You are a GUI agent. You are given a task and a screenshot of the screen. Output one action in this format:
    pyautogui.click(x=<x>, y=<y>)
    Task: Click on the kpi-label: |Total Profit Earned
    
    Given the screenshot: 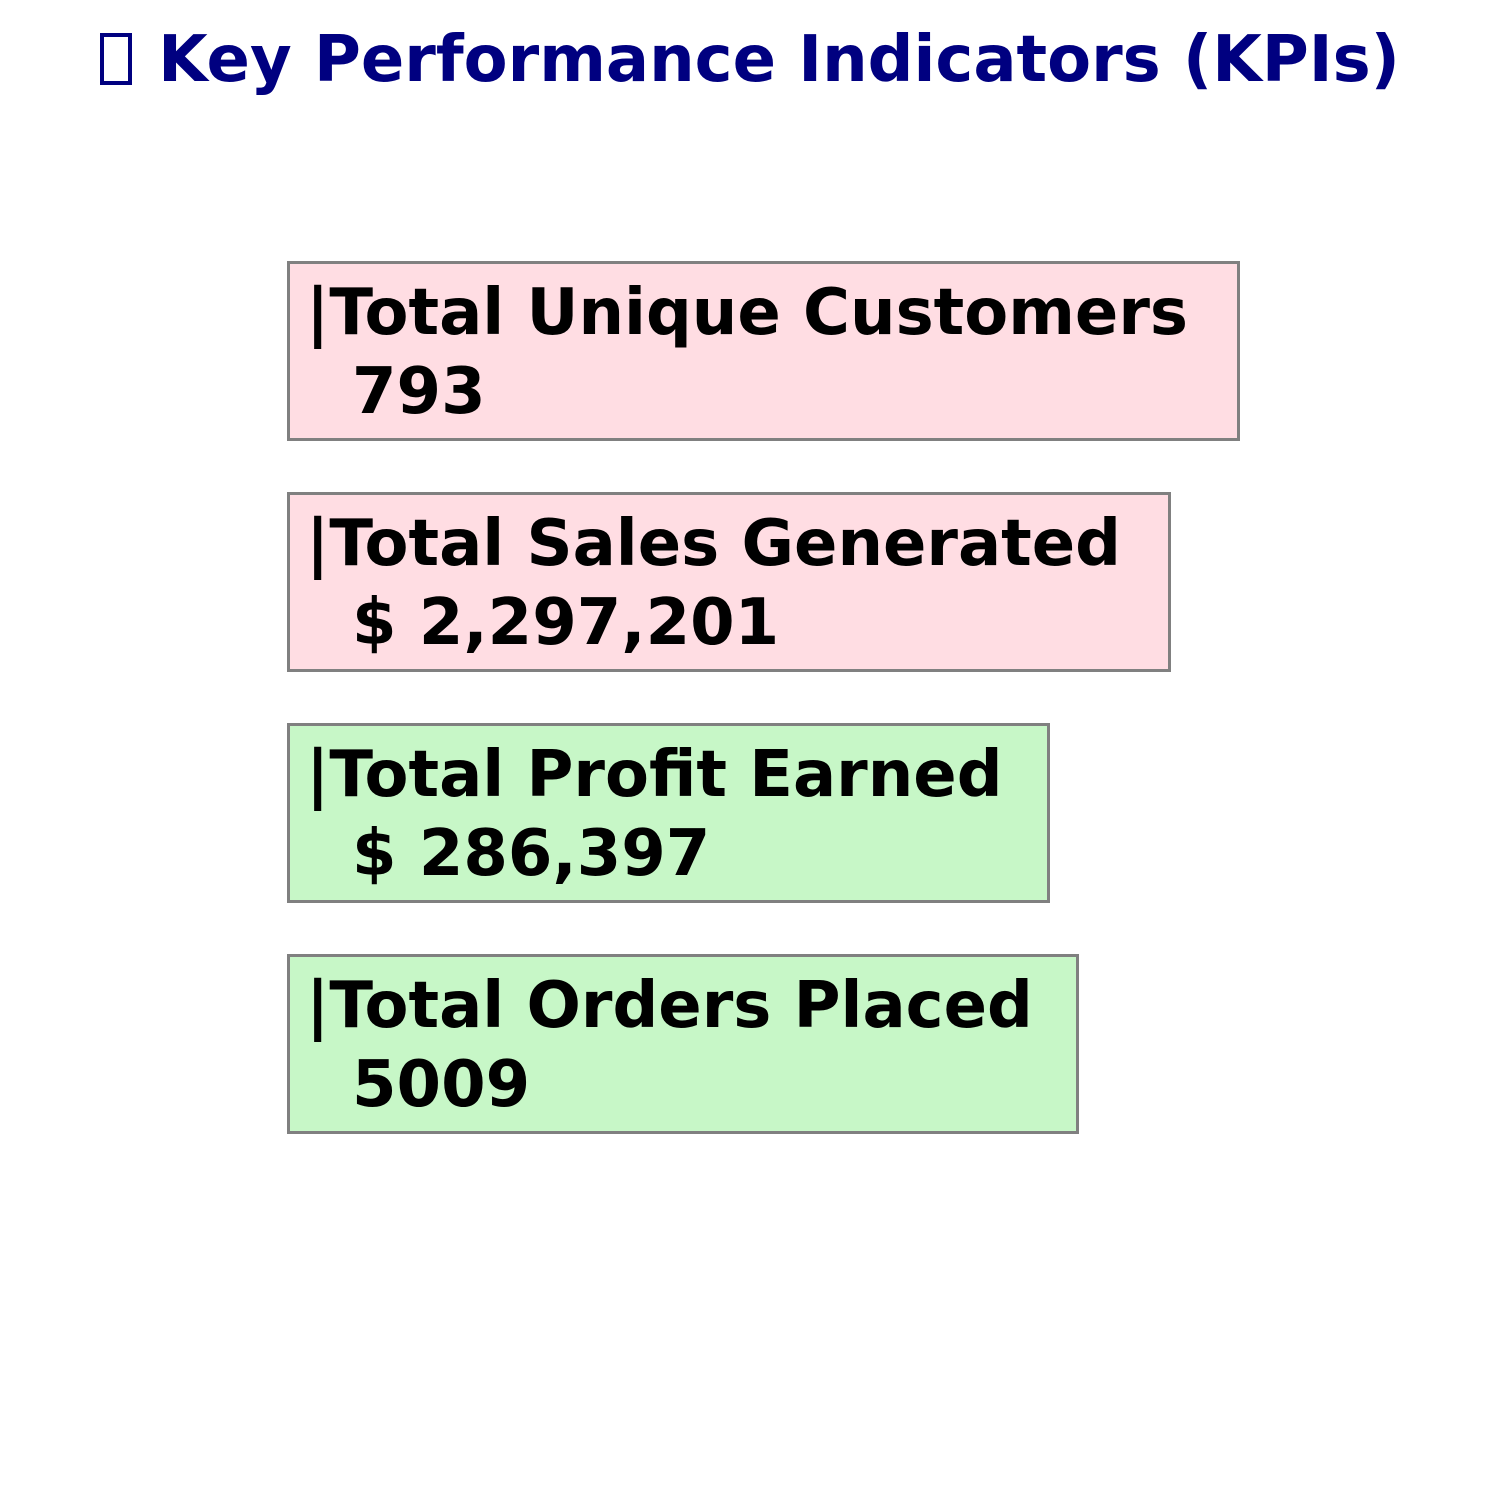 What is the action you would take?
    pyautogui.click(x=654, y=775)
    